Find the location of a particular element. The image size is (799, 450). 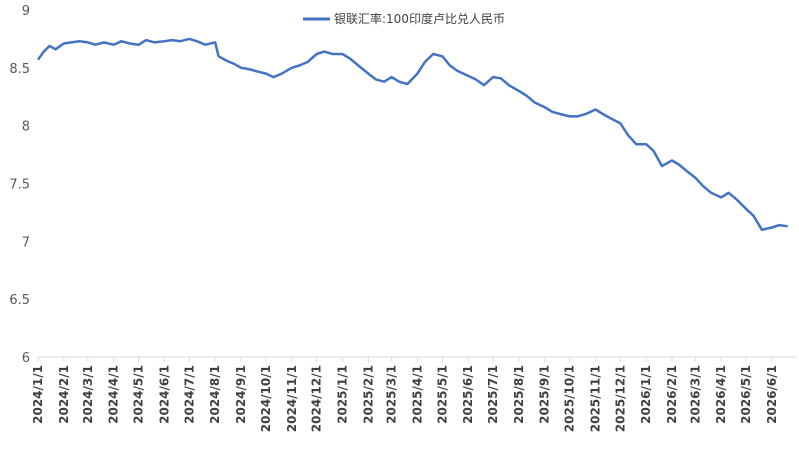

x-tick-label: 2025/11/1 is located at coordinates (595, 398).